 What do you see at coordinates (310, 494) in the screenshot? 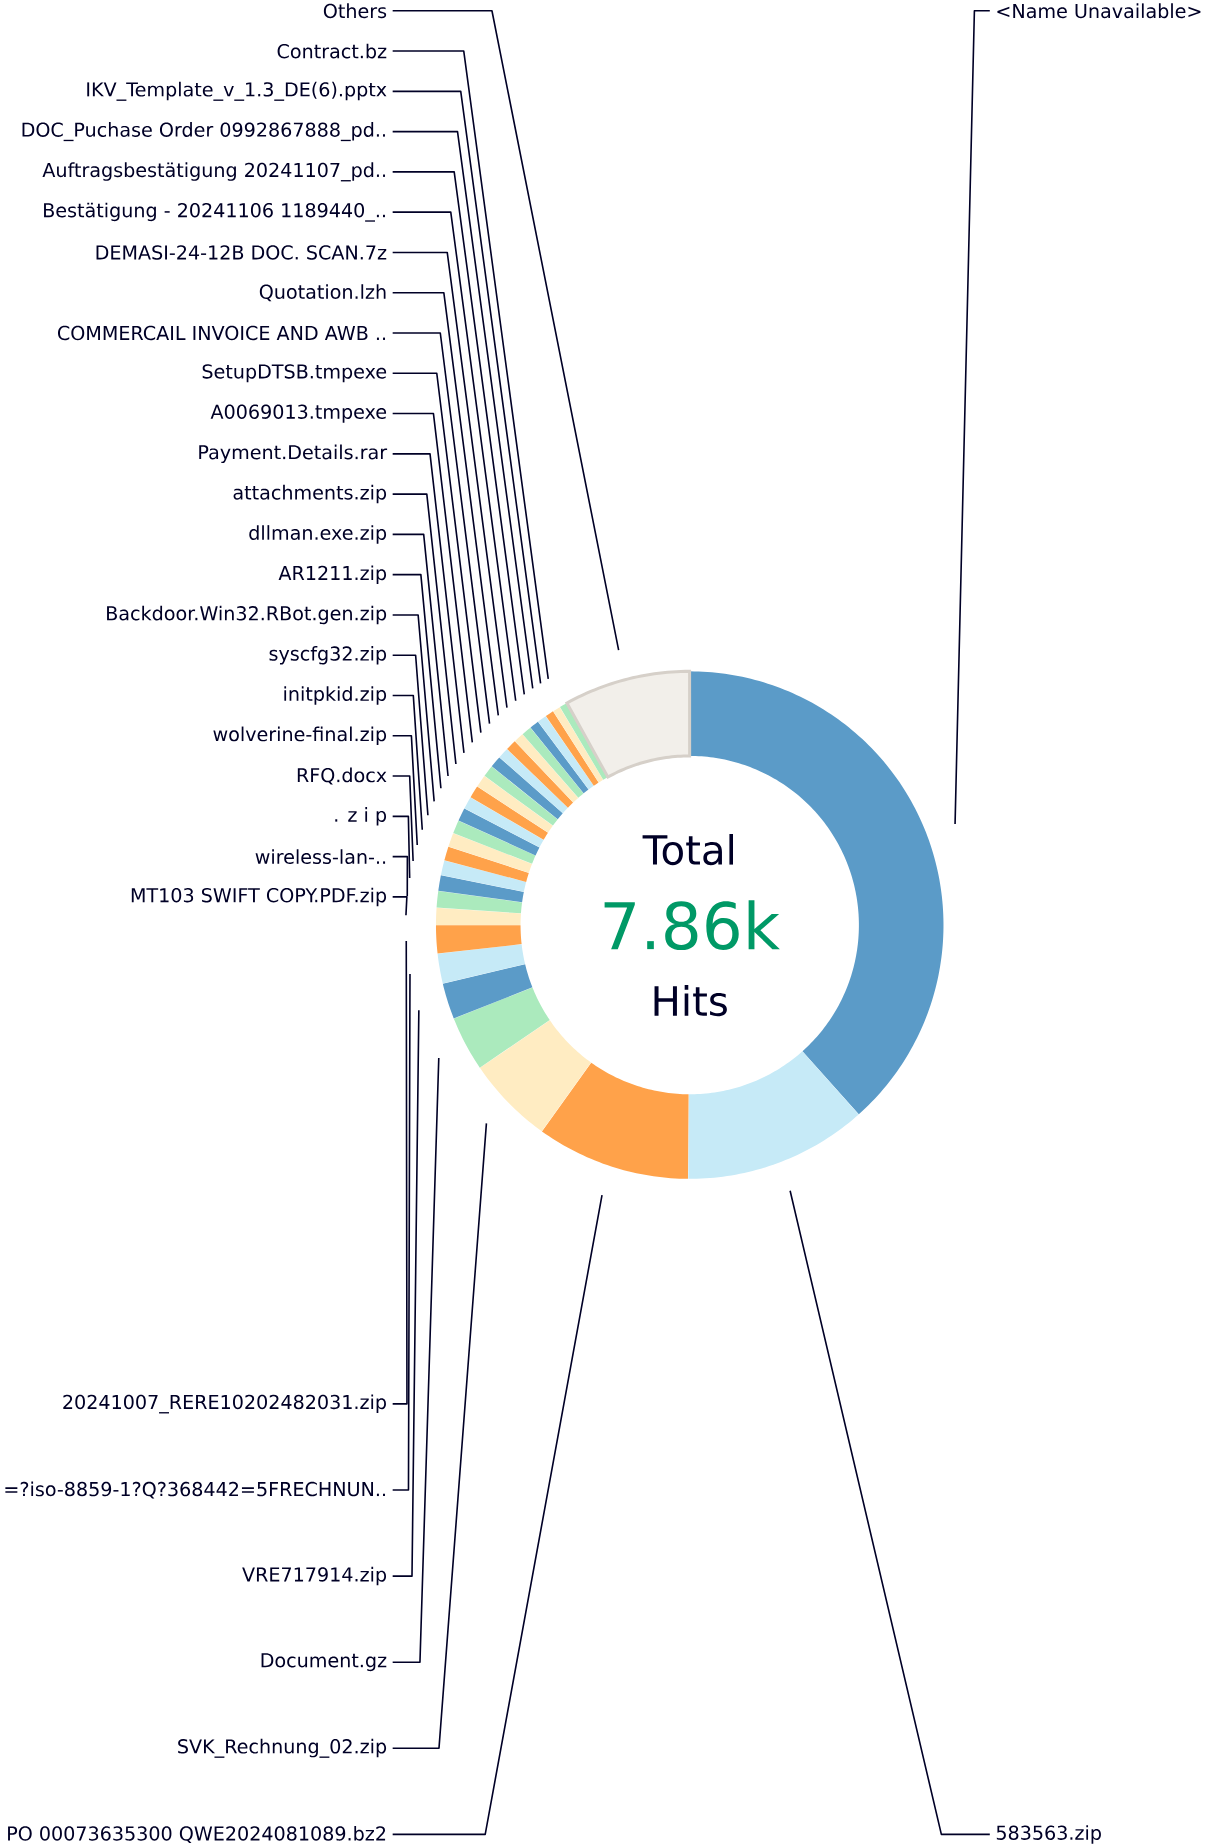
I see `slice-label: attachments.zip` at bounding box center [310, 494].